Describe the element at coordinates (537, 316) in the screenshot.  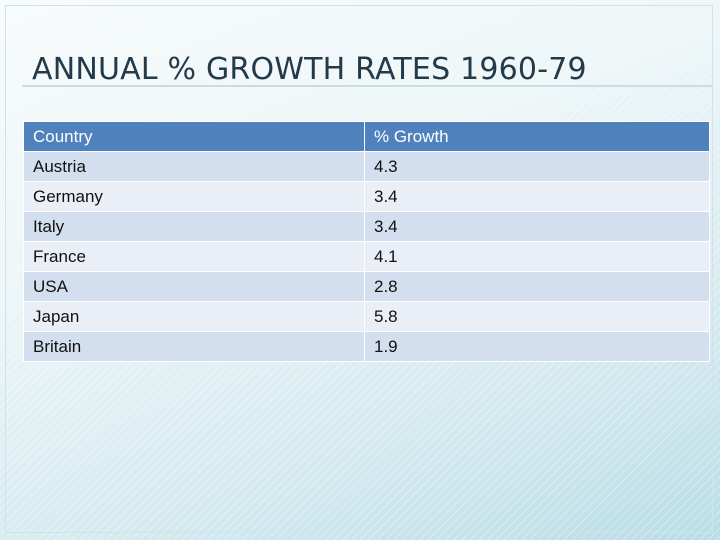
I see `growth-cell: 5.8` at that location.